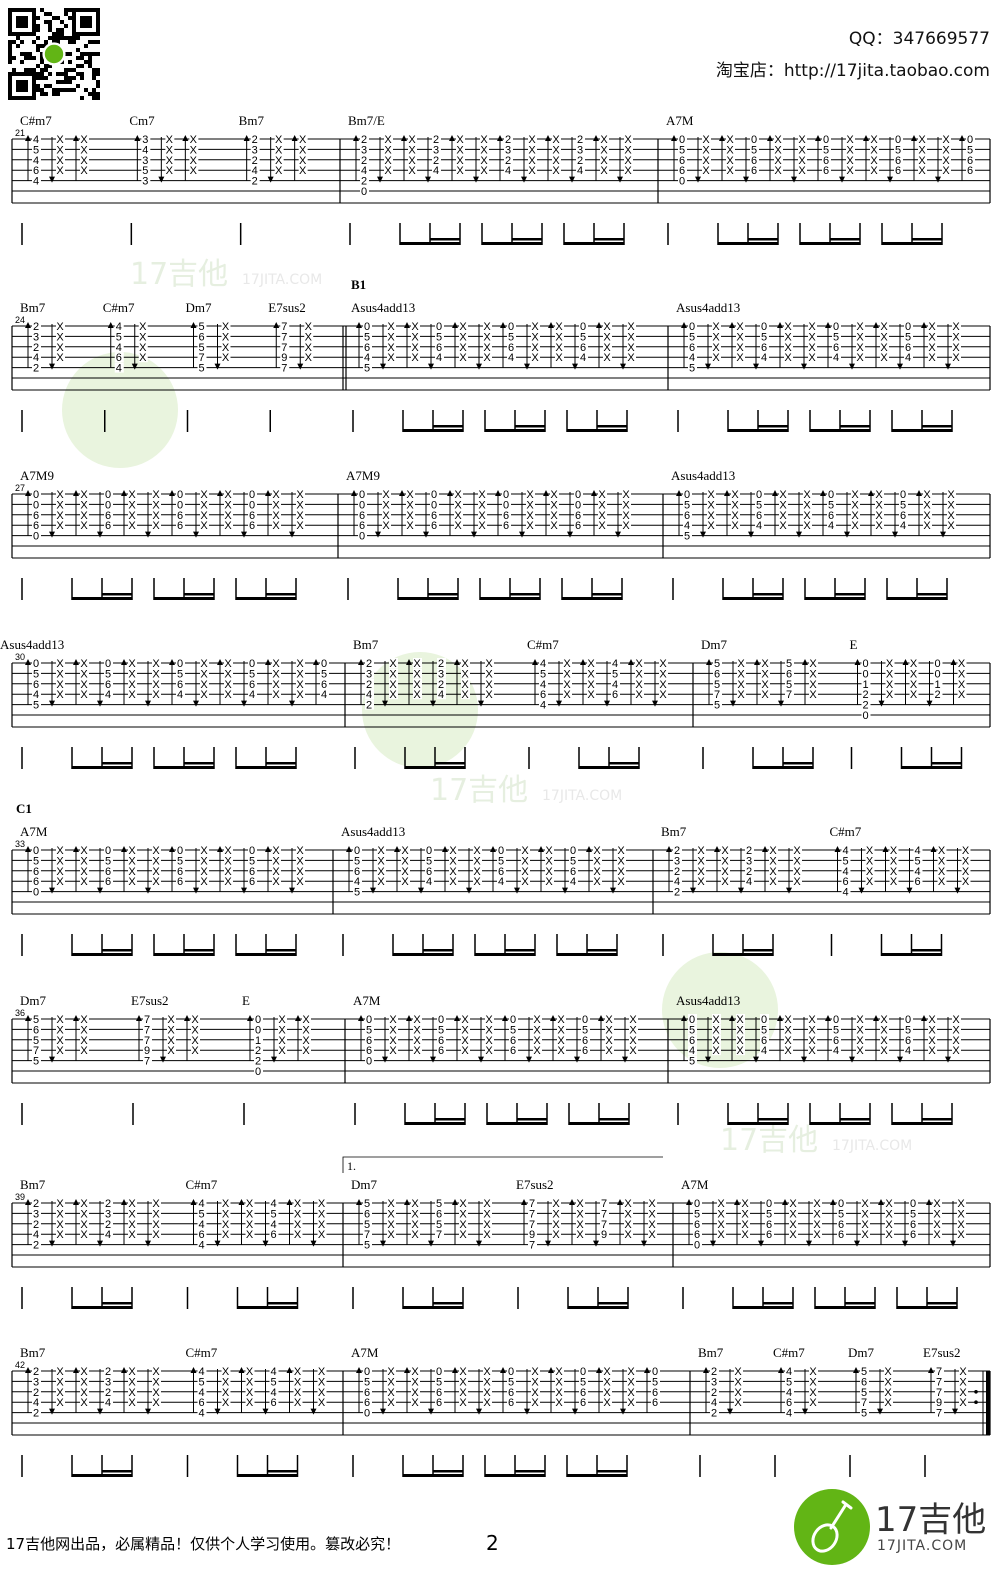 The height and width of the screenshot is (1572, 1000). I want to click on rhythm-group, so click(485, 589).